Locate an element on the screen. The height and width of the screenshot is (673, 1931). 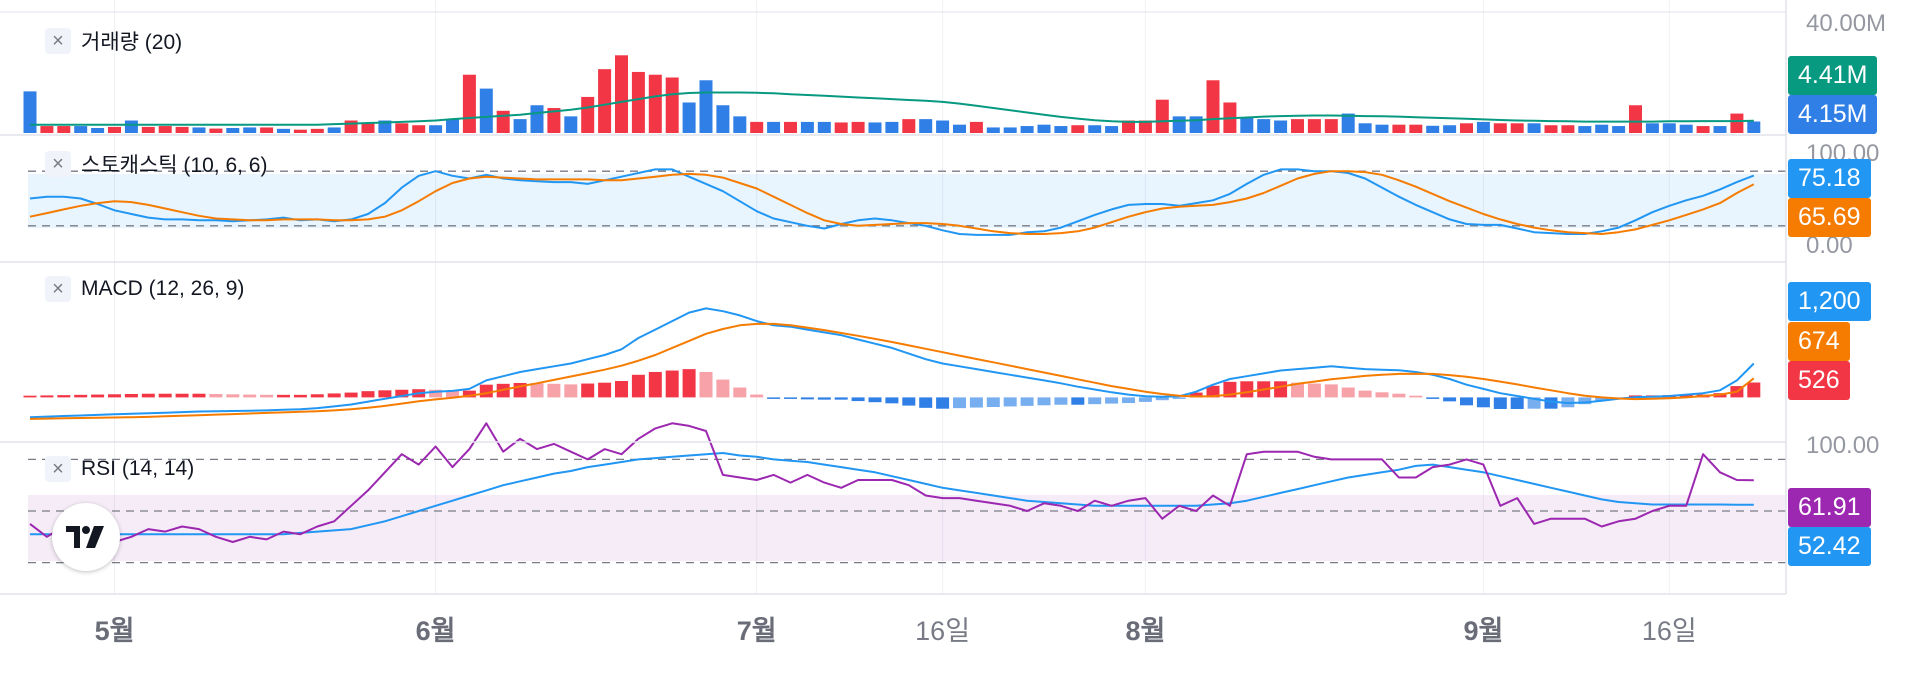
rsi-title: RSI (14, 14) is located at coordinates (138, 468).